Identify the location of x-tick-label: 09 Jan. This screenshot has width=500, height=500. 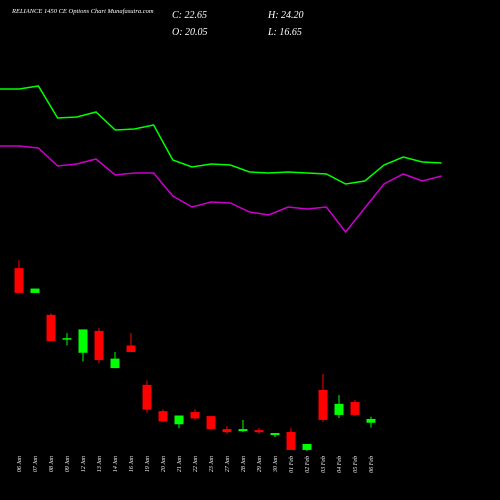
(68, 464).